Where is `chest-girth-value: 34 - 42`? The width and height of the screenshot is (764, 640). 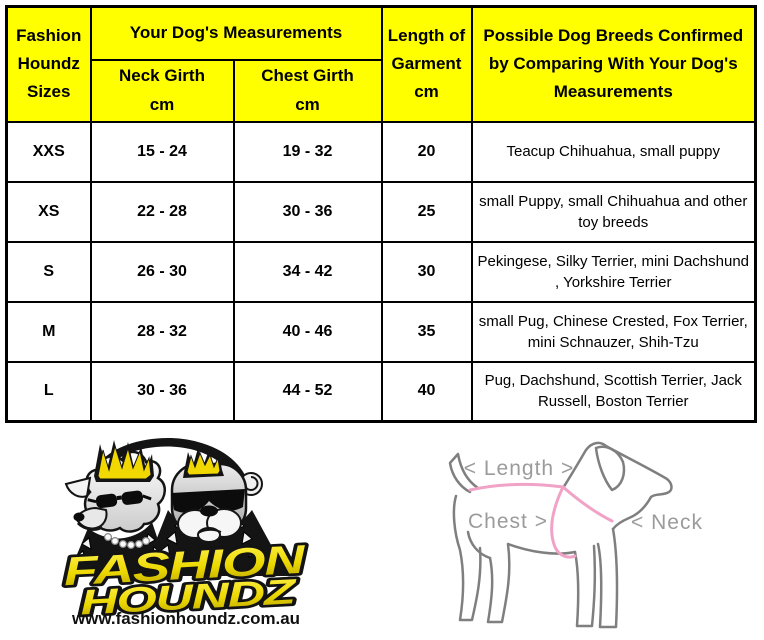 chest-girth-value: 34 - 42 is located at coordinates (307, 271).